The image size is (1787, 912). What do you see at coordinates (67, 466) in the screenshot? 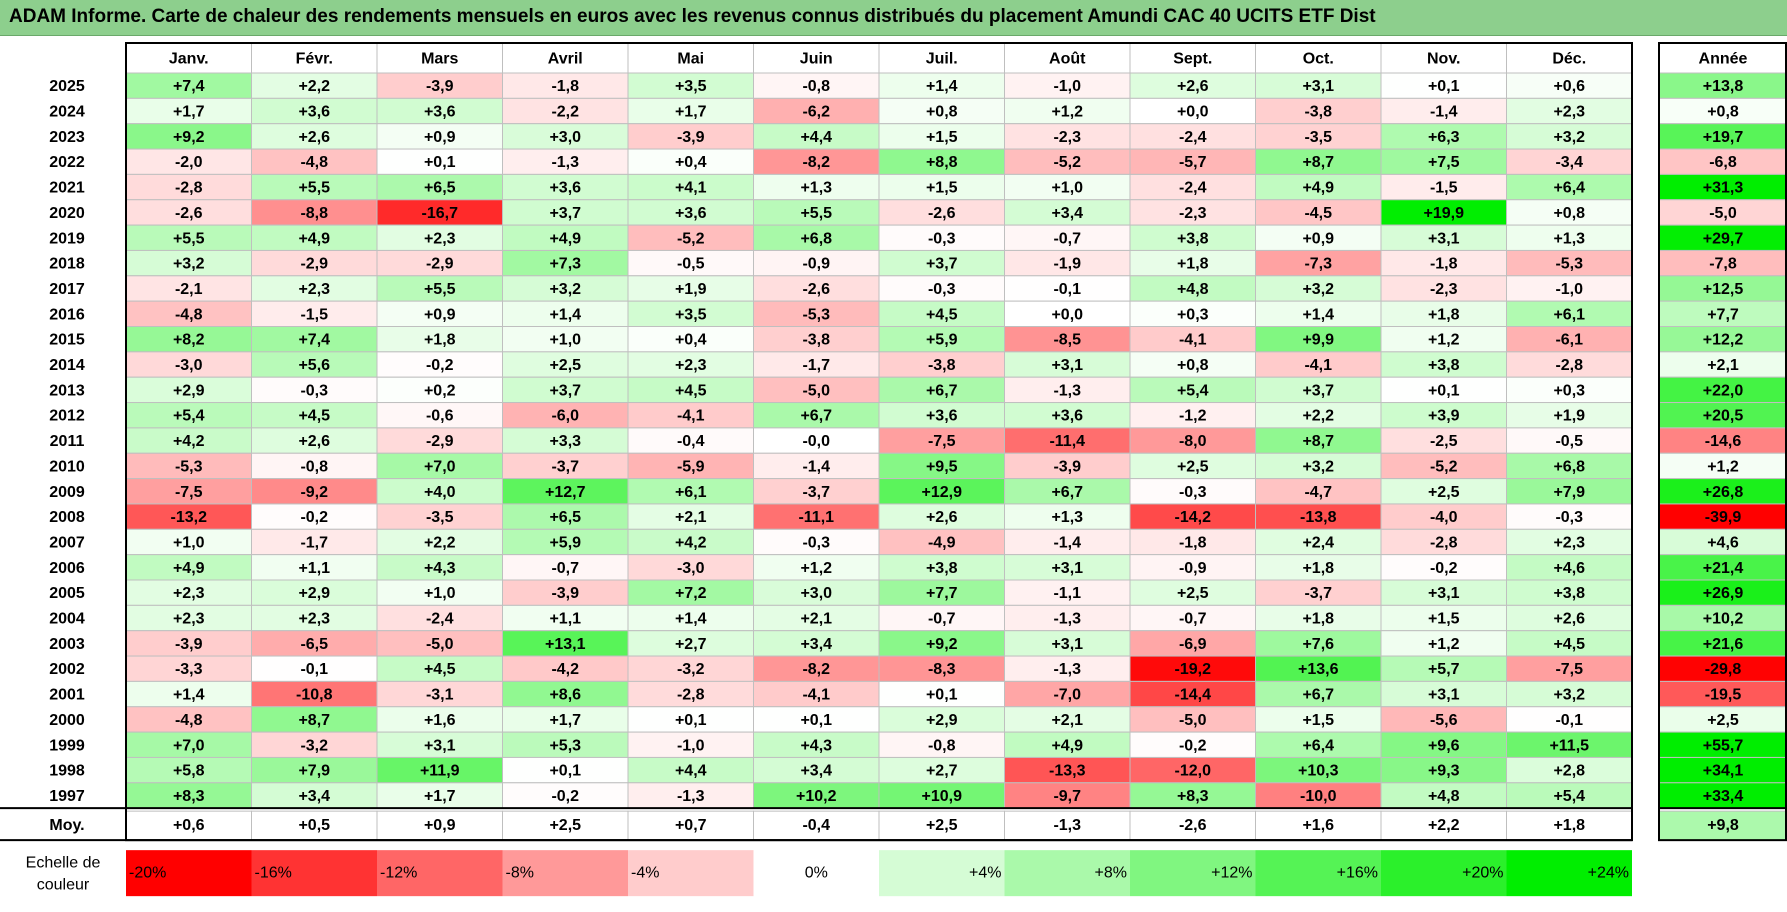
I see `year-label: 2010` at bounding box center [67, 466].